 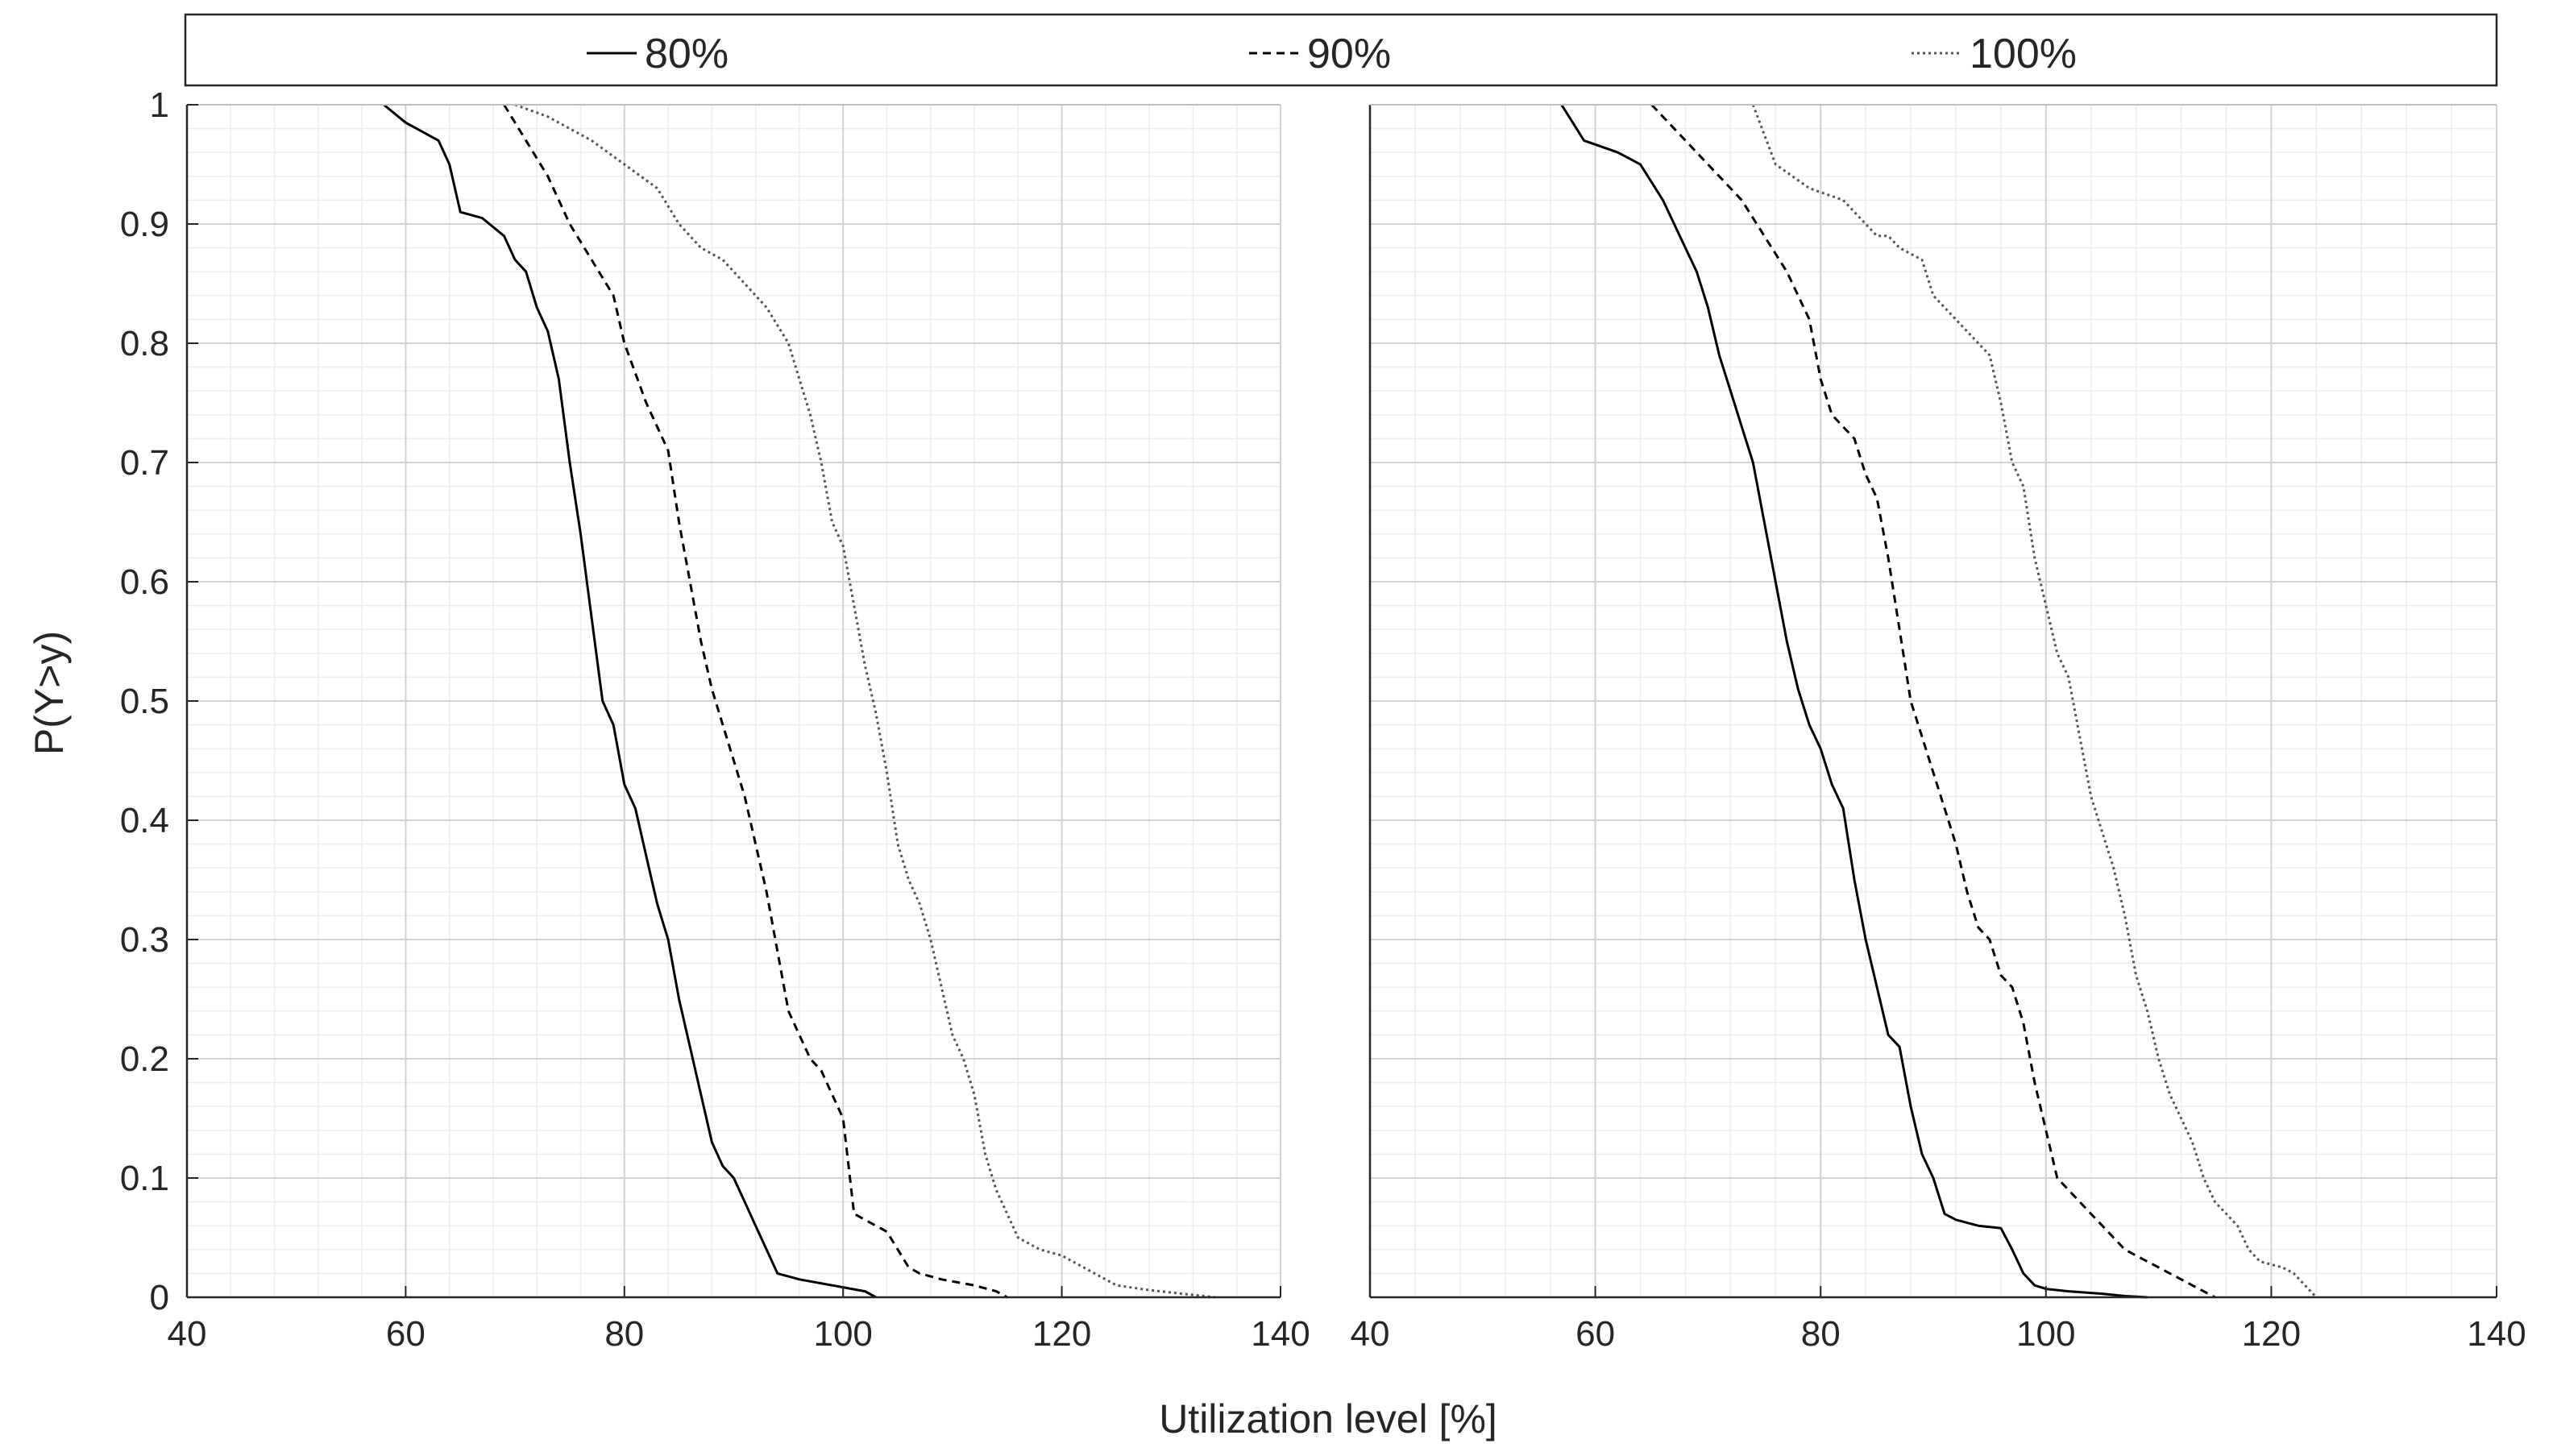 What do you see at coordinates (145, 463) in the screenshot?
I see `y-tick-label: 0.7` at bounding box center [145, 463].